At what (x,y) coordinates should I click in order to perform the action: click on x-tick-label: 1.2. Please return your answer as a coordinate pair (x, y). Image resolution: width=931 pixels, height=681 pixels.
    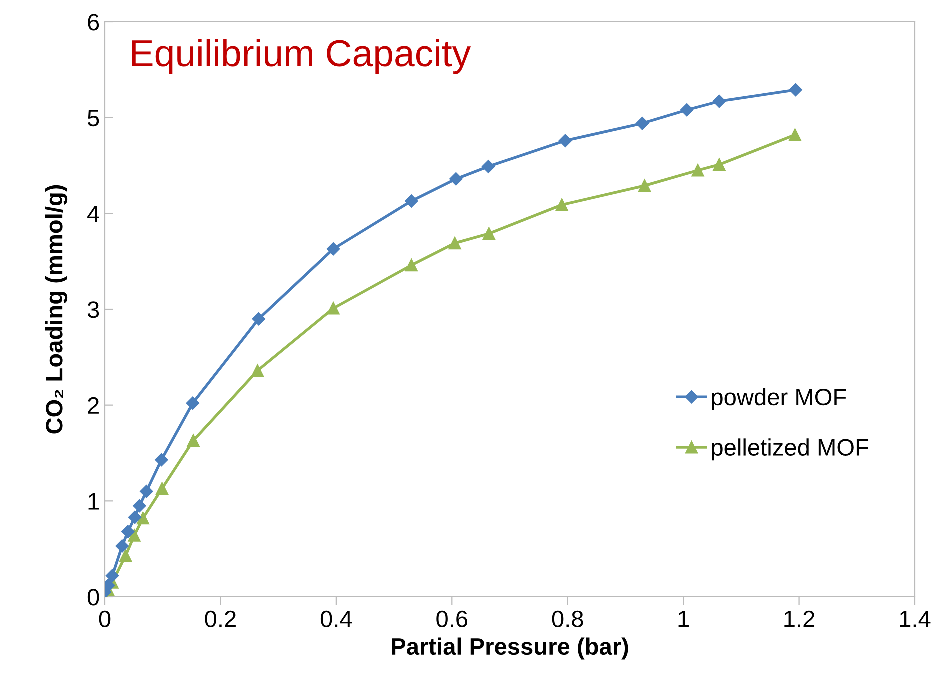
    Looking at the image, I should click on (799, 619).